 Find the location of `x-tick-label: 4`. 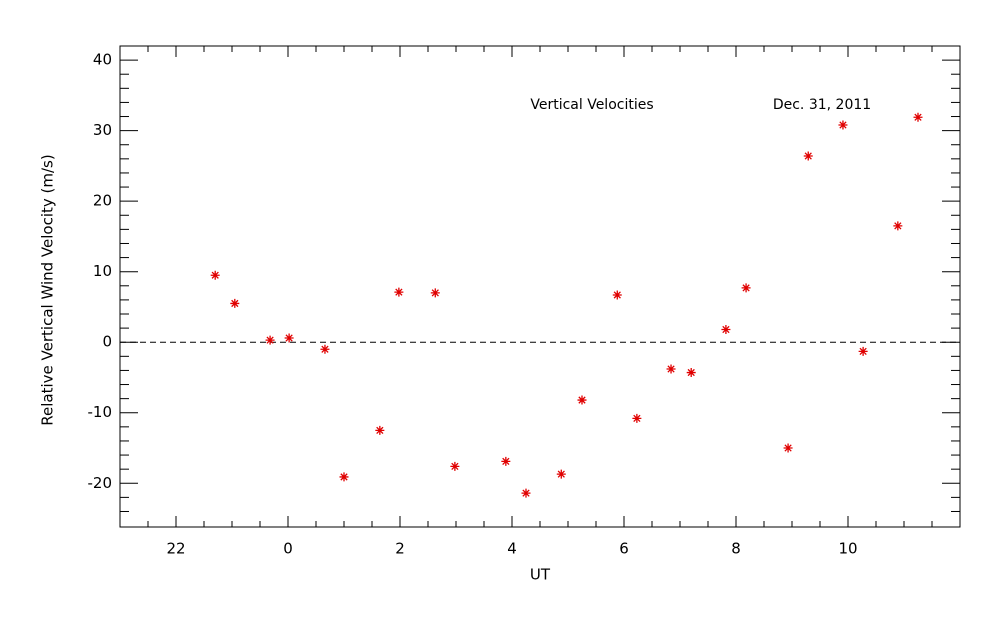

x-tick-label: 4 is located at coordinates (512, 549).